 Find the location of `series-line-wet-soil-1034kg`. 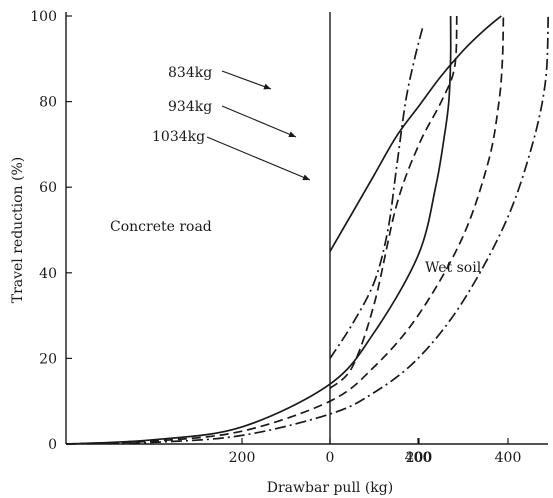

series-line-wet-soil-1034kg is located at coordinates (377, 191).